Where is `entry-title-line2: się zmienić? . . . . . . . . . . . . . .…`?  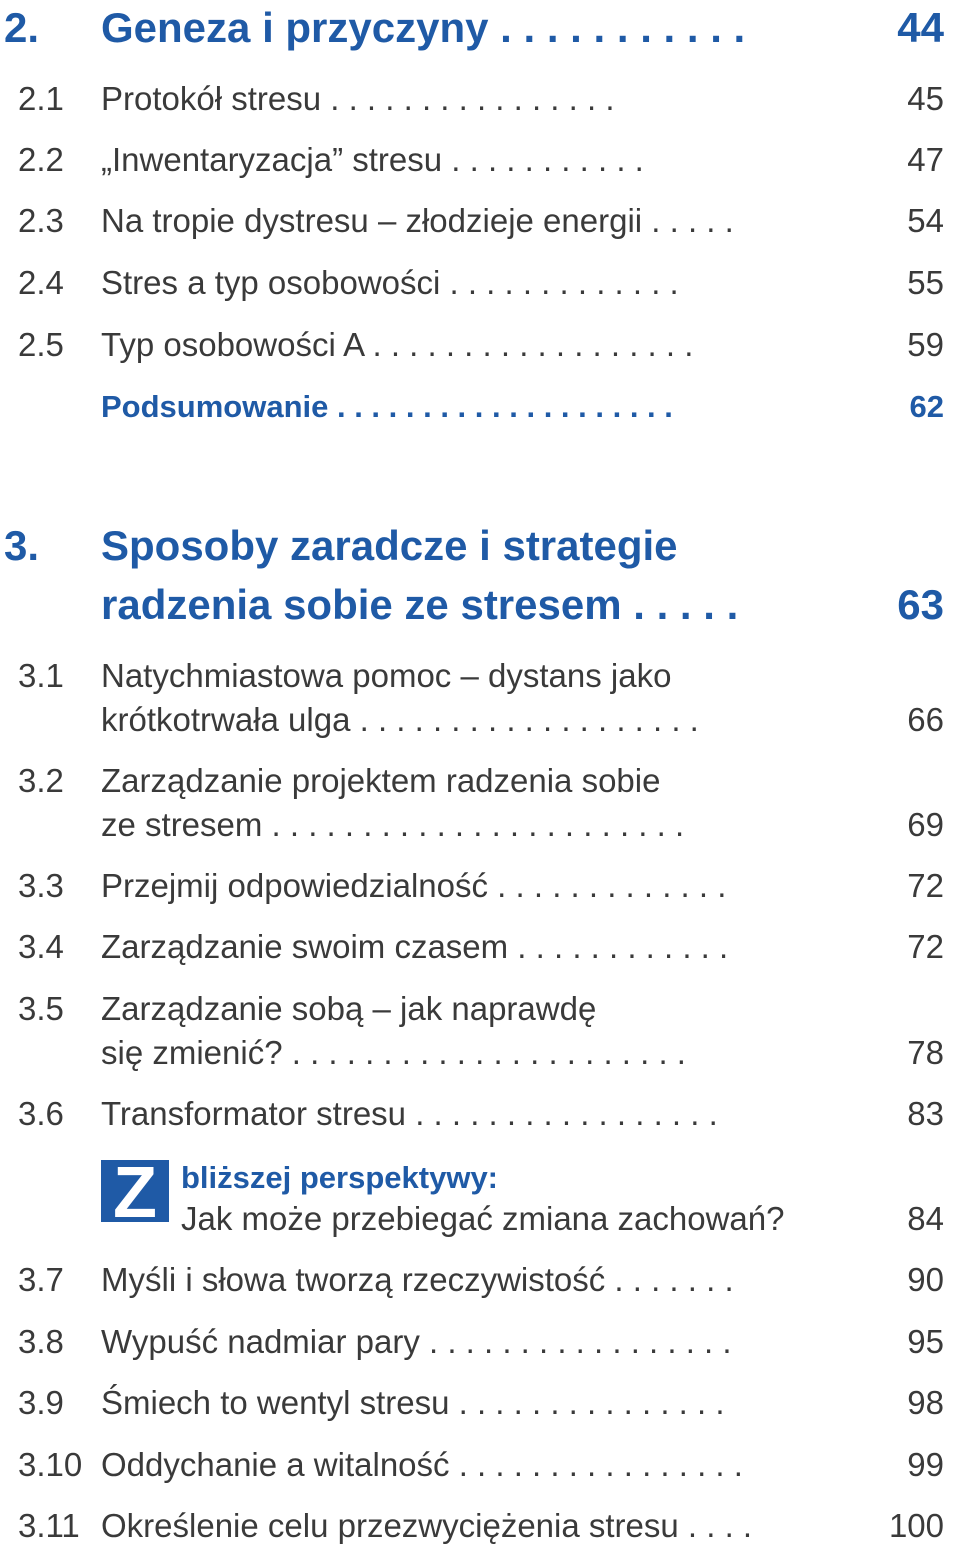
entry-title-line2: się zmienić? . . . . . . . . . . . . . .… is located at coordinates (393, 1052).